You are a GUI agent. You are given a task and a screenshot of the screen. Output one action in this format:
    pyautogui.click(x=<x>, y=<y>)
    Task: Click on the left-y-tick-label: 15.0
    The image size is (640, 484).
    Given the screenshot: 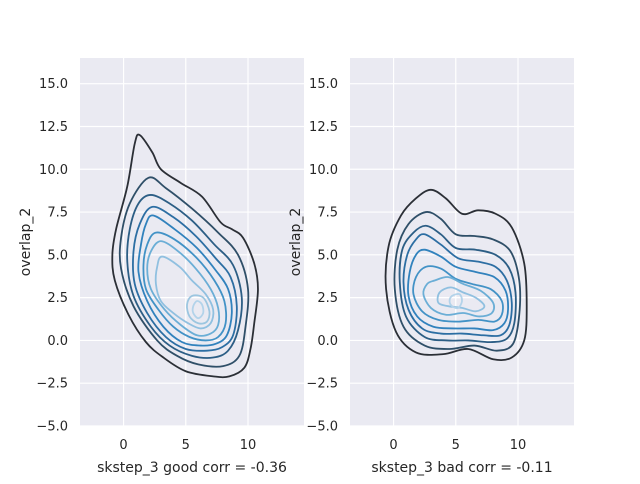 What is the action you would take?
    pyautogui.click(x=53, y=84)
    